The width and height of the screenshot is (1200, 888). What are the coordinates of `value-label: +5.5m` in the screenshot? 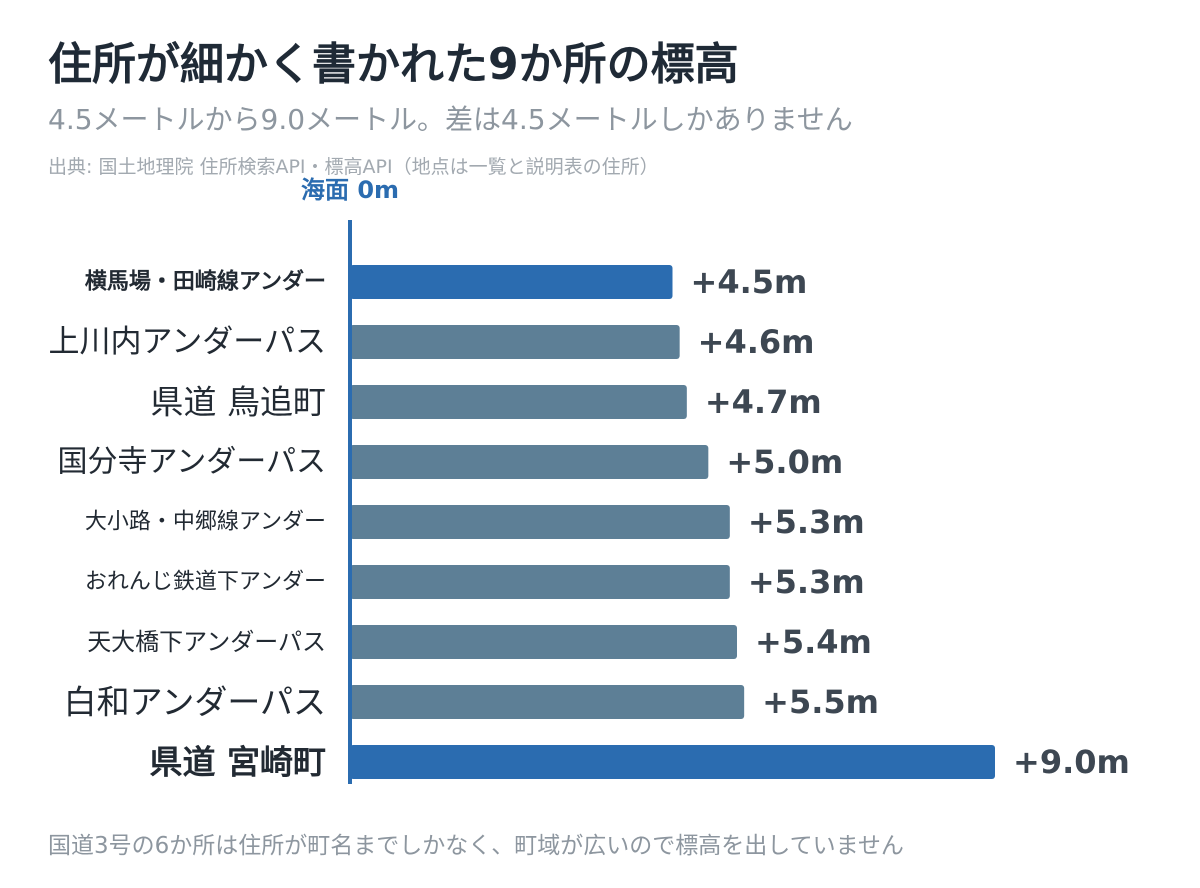 It's located at (820, 702).